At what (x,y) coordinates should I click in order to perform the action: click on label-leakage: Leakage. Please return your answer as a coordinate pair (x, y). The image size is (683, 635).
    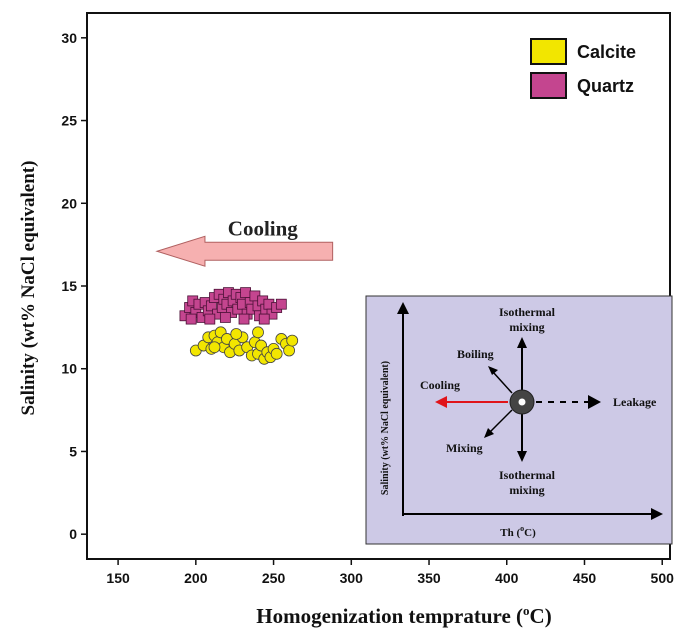
    Looking at the image, I should click on (635, 402).